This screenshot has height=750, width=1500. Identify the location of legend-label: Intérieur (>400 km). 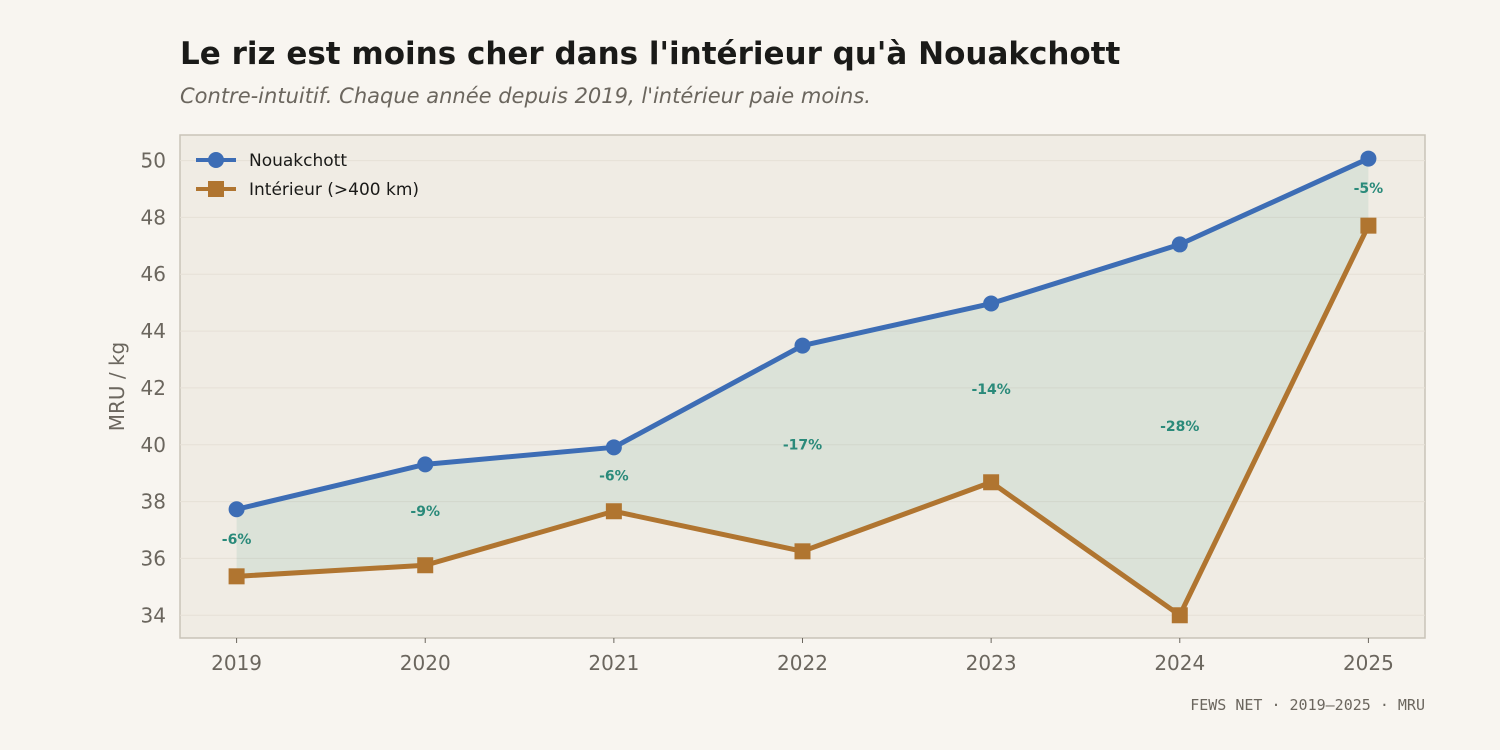
(334, 190).